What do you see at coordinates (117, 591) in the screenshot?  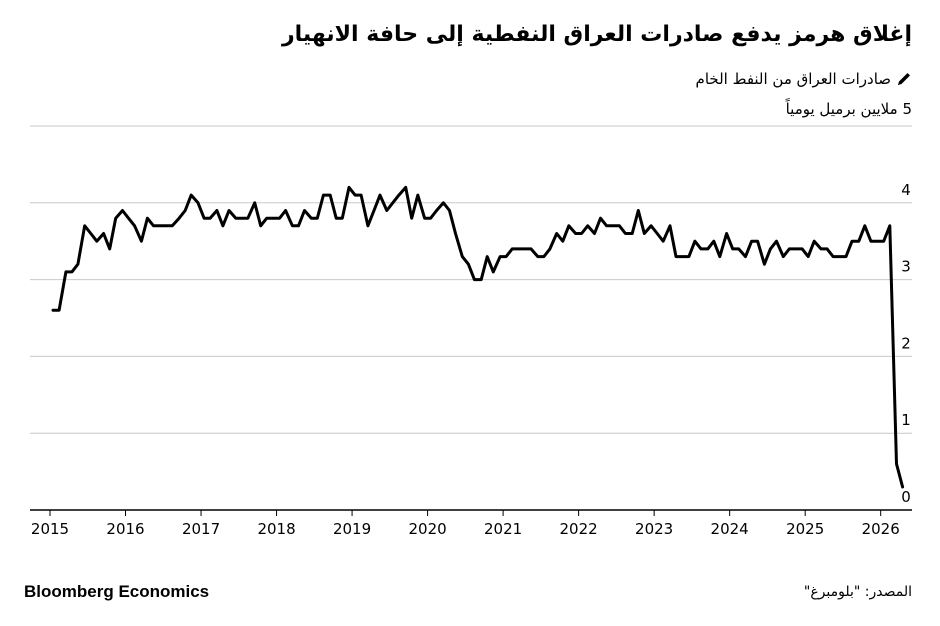 I see `brand-logo-text: Bloomberg Economics` at bounding box center [117, 591].